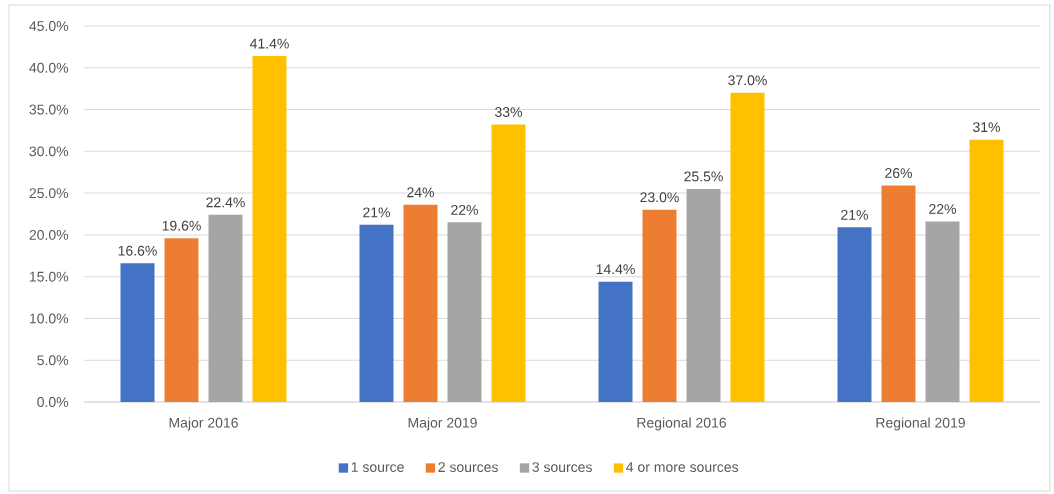 The width and height of the screenshot is (1054, 494). Describe the element at coordinates (615, 269) in the screenshot. I see `data-label: 14.4%` at that location.